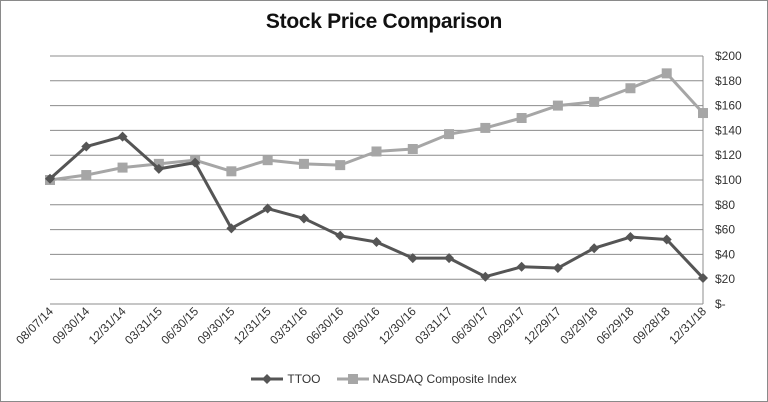 This screenshot has height=402, width=768. What do you see at coordinates (725, 279) in the screenshot?
I see `y-tick-label: $20` at bounding box center [725, 279].